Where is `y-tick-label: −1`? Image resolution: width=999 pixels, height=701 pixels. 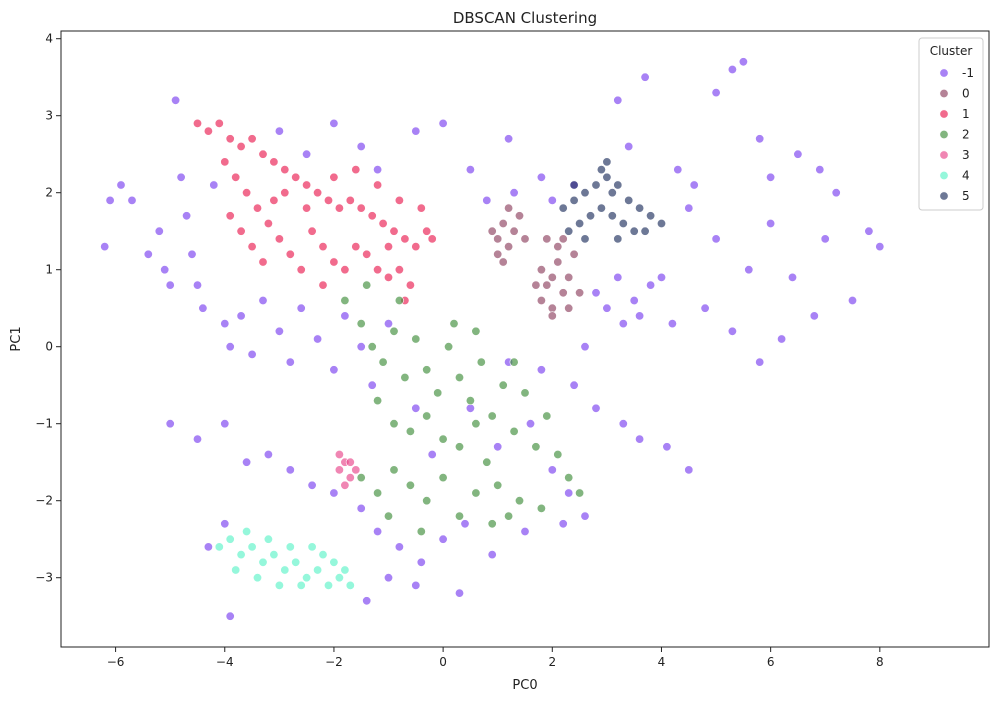
y-tick-label: −1 is located at coordinates (44, 424).